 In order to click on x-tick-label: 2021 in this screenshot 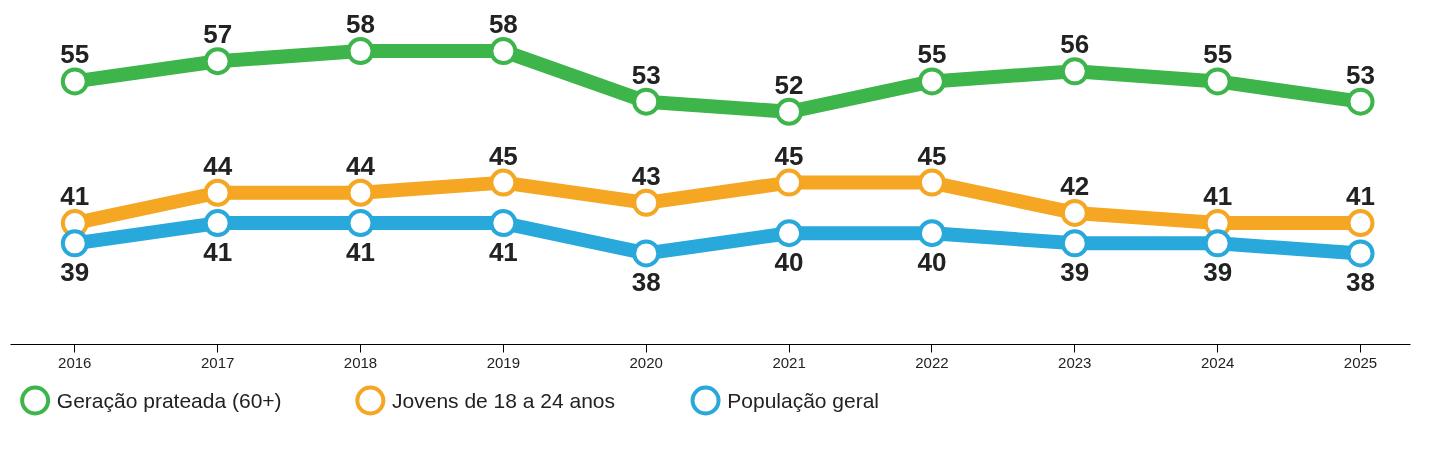, I will do `click(789, 362)`.